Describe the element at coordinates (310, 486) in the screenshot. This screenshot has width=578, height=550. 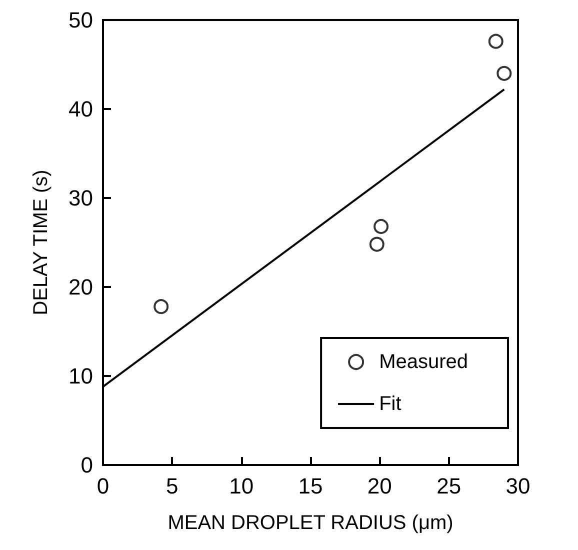
I see `x-tick-label: 15` at that location.